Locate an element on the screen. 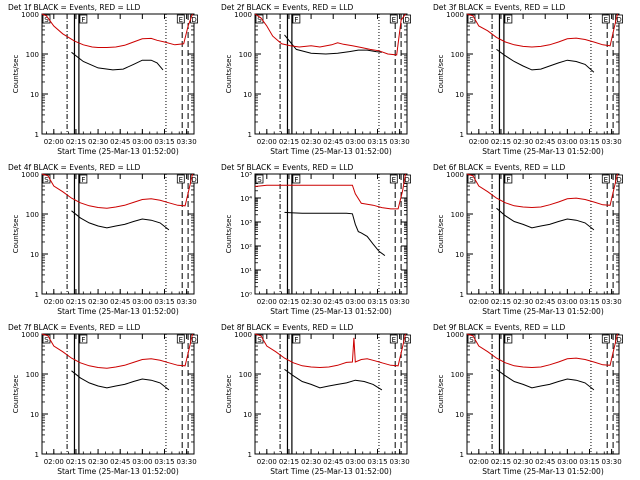 The height and width of the screenshot is (480, 640). x-tick-label: 02:30 is located at coordinates (98, 142).